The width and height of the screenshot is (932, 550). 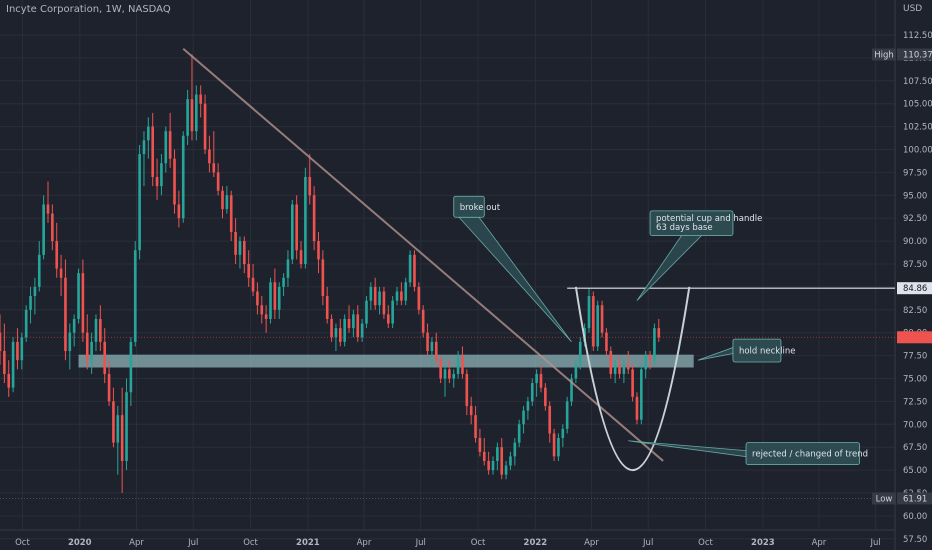 What do you see at coordinates (684, 228) in the screenshot?
I see `annotation-text: 63 days base` at bounding box center [684, 228].